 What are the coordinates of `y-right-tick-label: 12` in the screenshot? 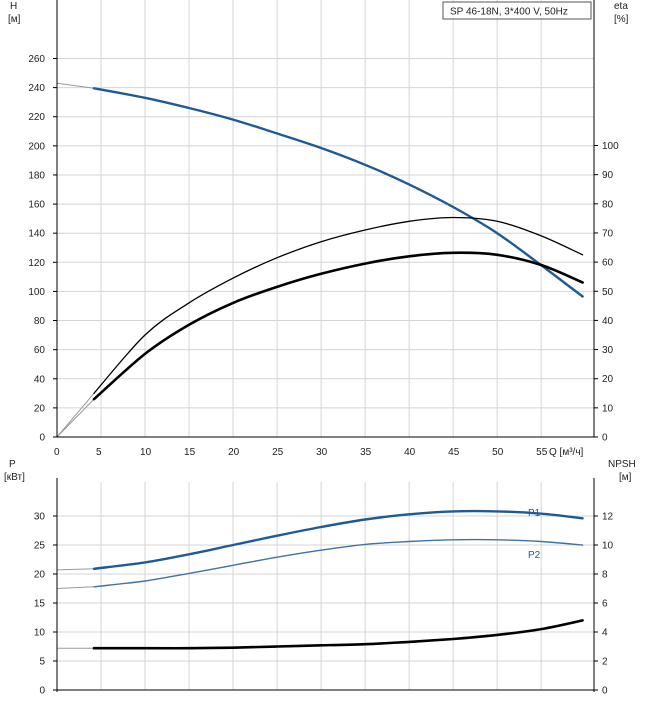 It's located at (608, 517).